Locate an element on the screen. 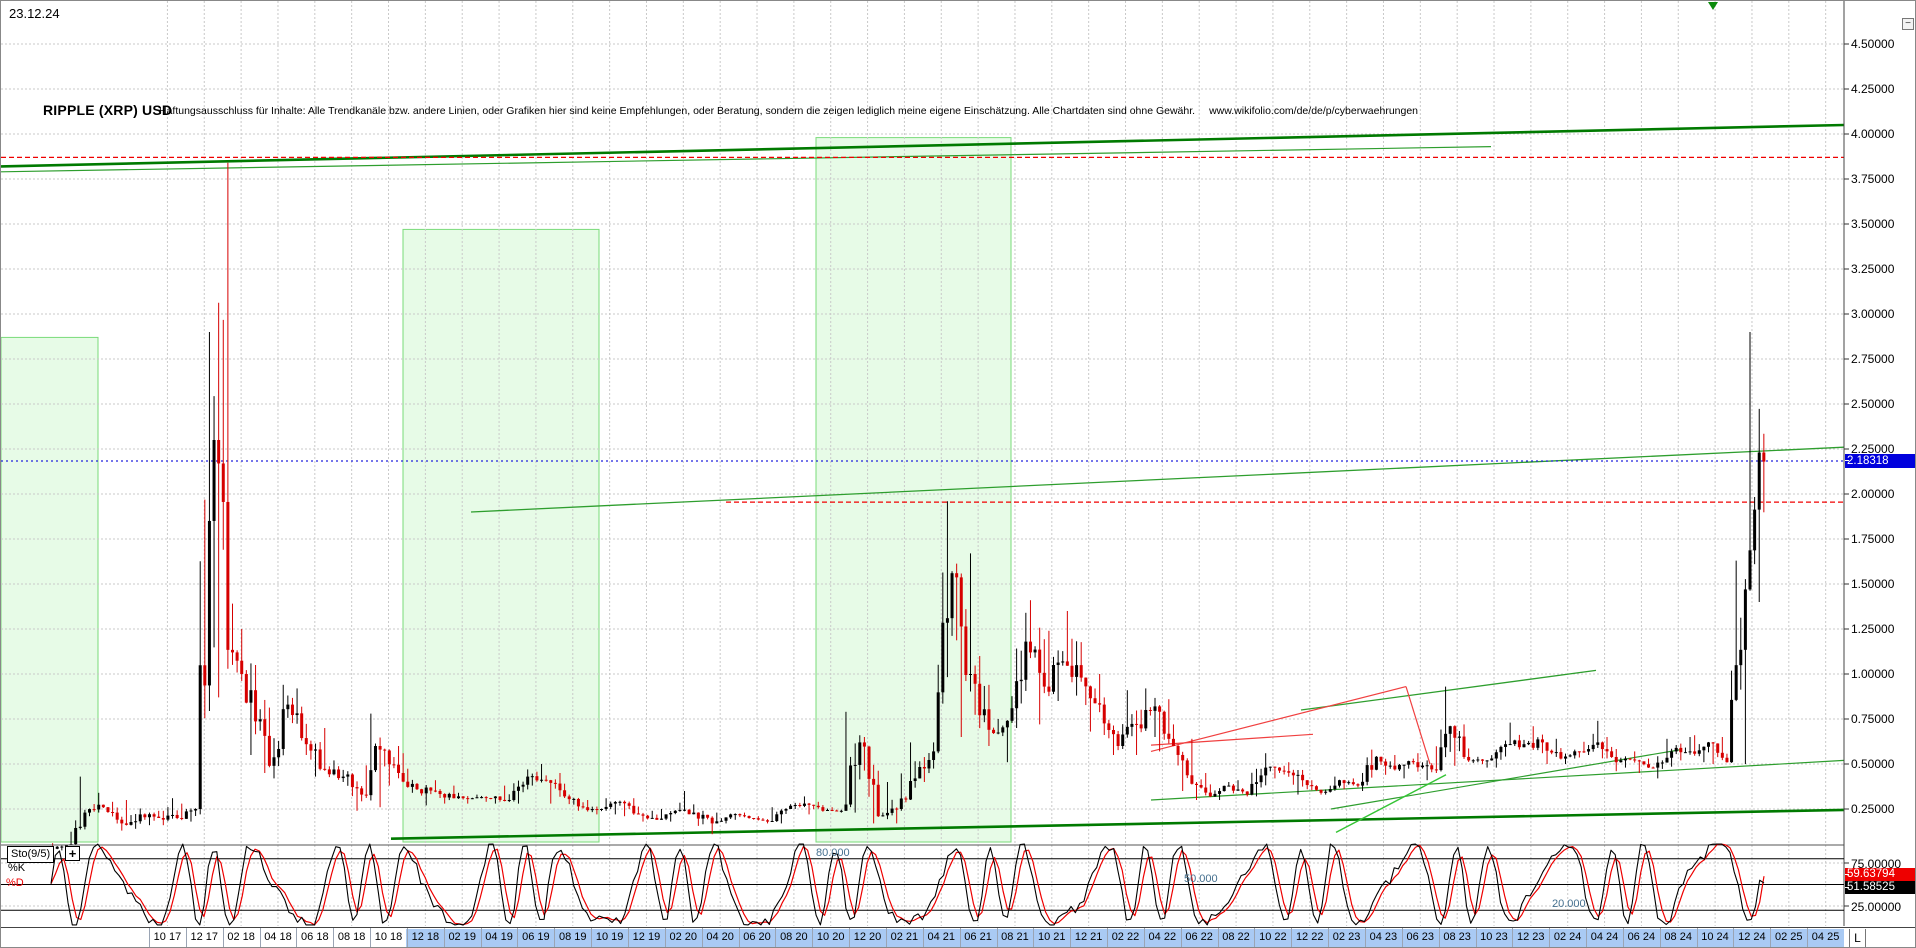  indicator-name-box: Sto(9/5) is located at coordinates (31, 854).